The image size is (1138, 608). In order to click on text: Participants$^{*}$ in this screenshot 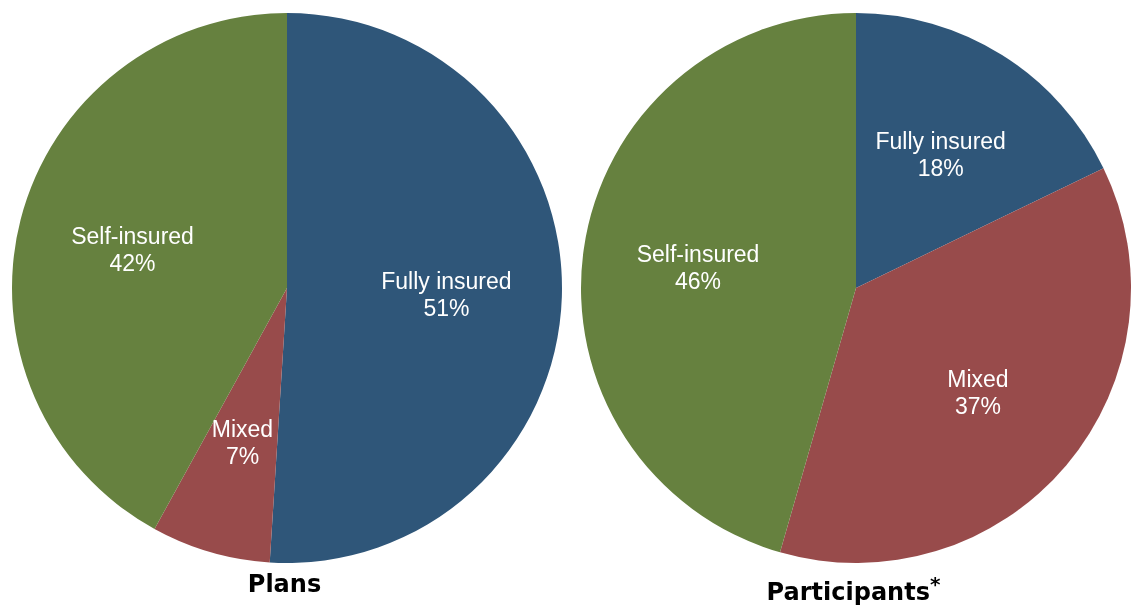, I will do `click(853, 589)`.